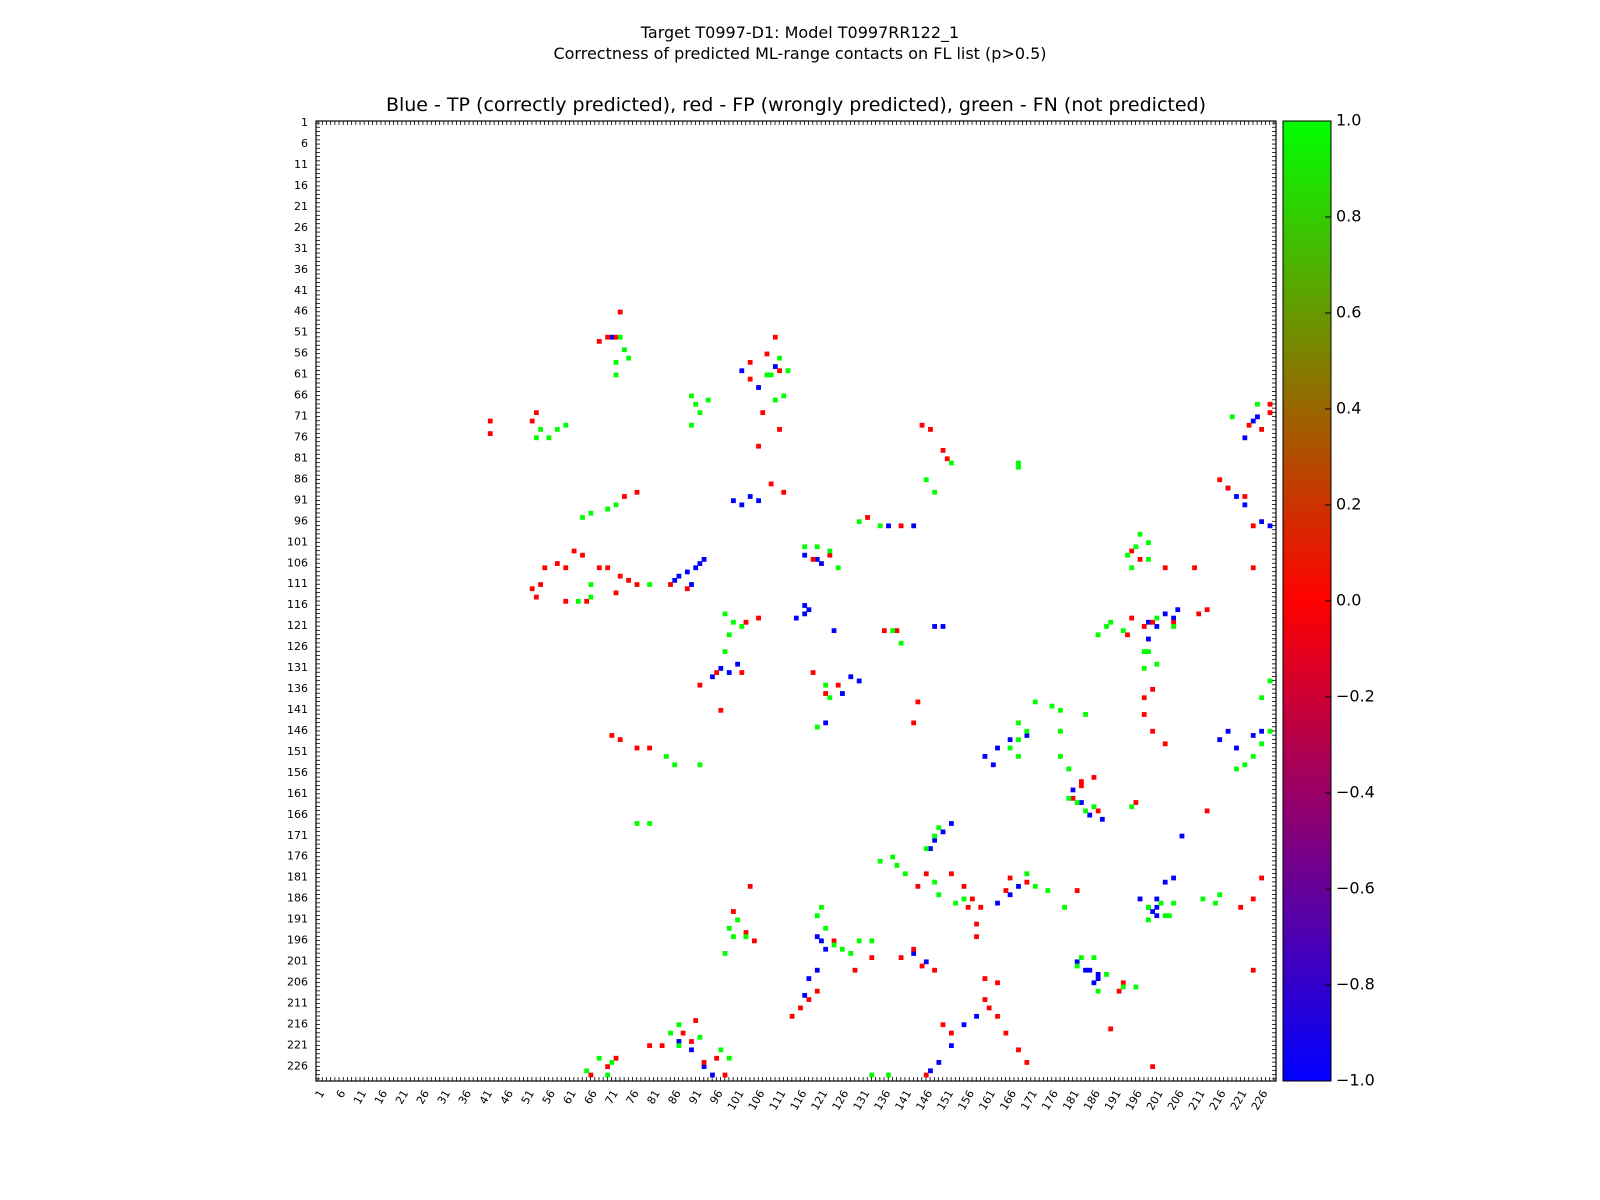 This screenshot has width=1600, height=1200. What do you see at coordinates (297, 835) in the screenshot?
I see `y-tick-label: 171` at bounding box center [297, 835].